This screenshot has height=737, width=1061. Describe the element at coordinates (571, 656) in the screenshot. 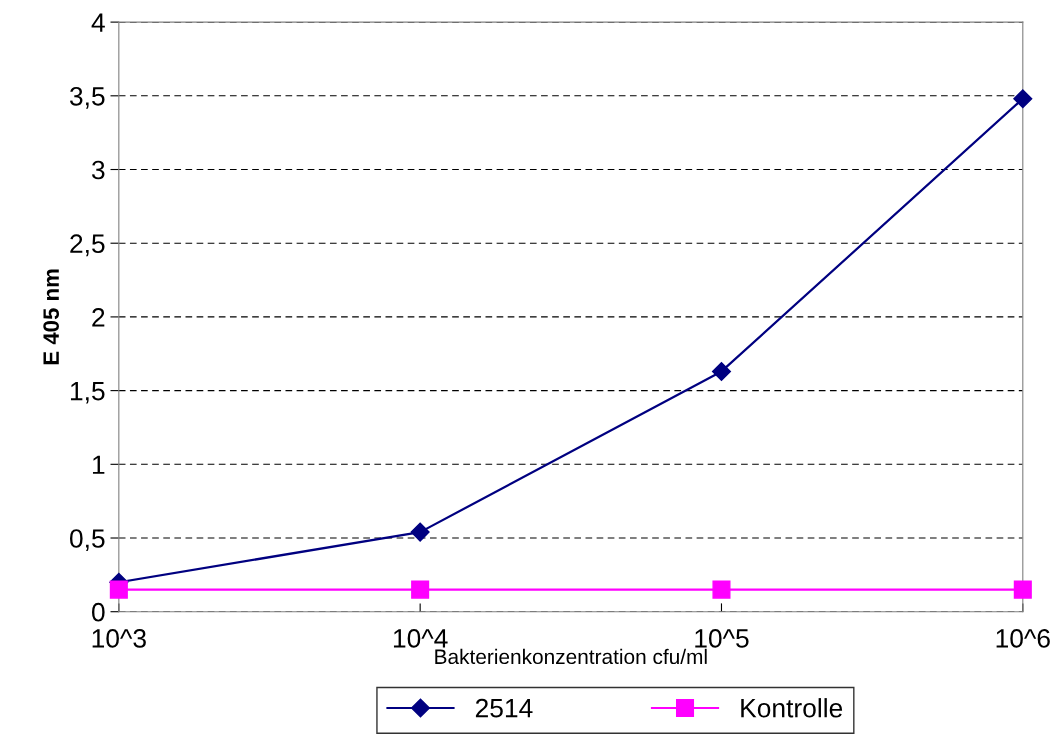

I see `x-axis-title: Bakterienkonzentration cfu/ml` at that location.